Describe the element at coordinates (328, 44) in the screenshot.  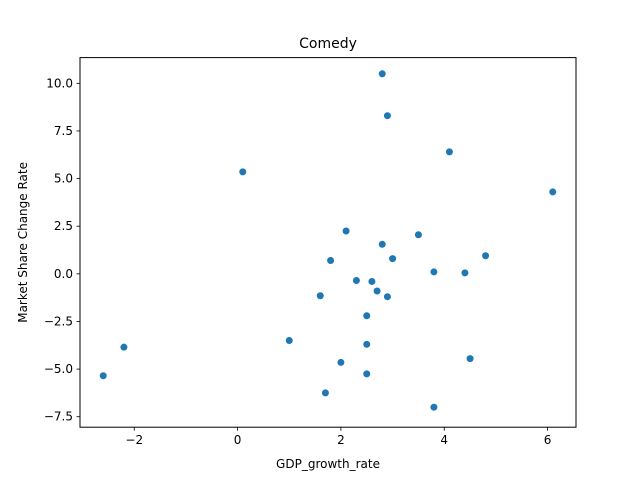
I see `chart-title: Comedy` at that location.